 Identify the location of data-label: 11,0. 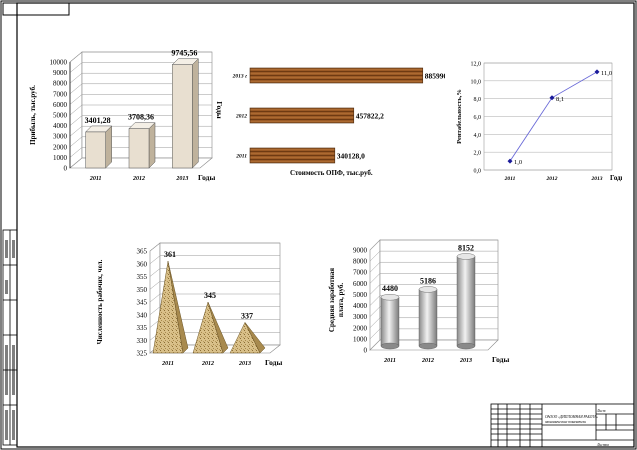
(606, 73).